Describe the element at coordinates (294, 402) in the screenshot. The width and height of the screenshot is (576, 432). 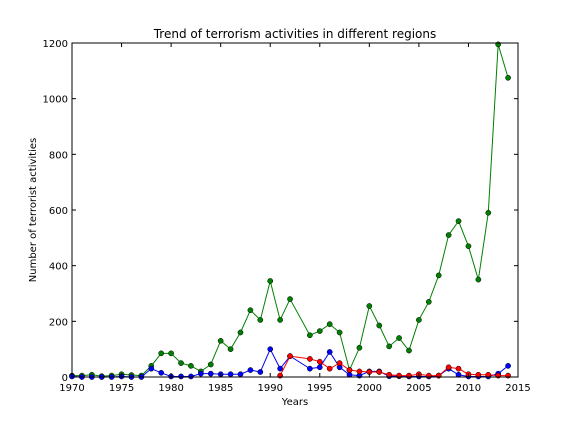
I see `x-axis-label: Years` at that location.